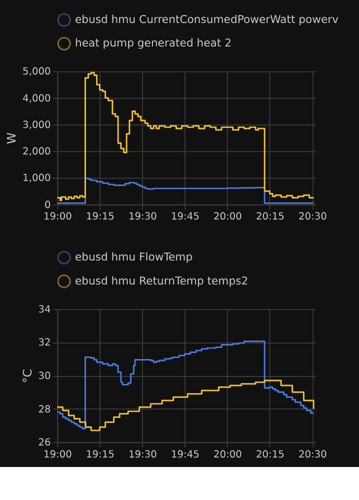 The width and height of the screenshot is (359, 500). Describe the element at coordinates (207, 19) in the screenshot. I see `legend-label: ebusd hmu CurrentConsumedPowerWatt powerv` at that location.